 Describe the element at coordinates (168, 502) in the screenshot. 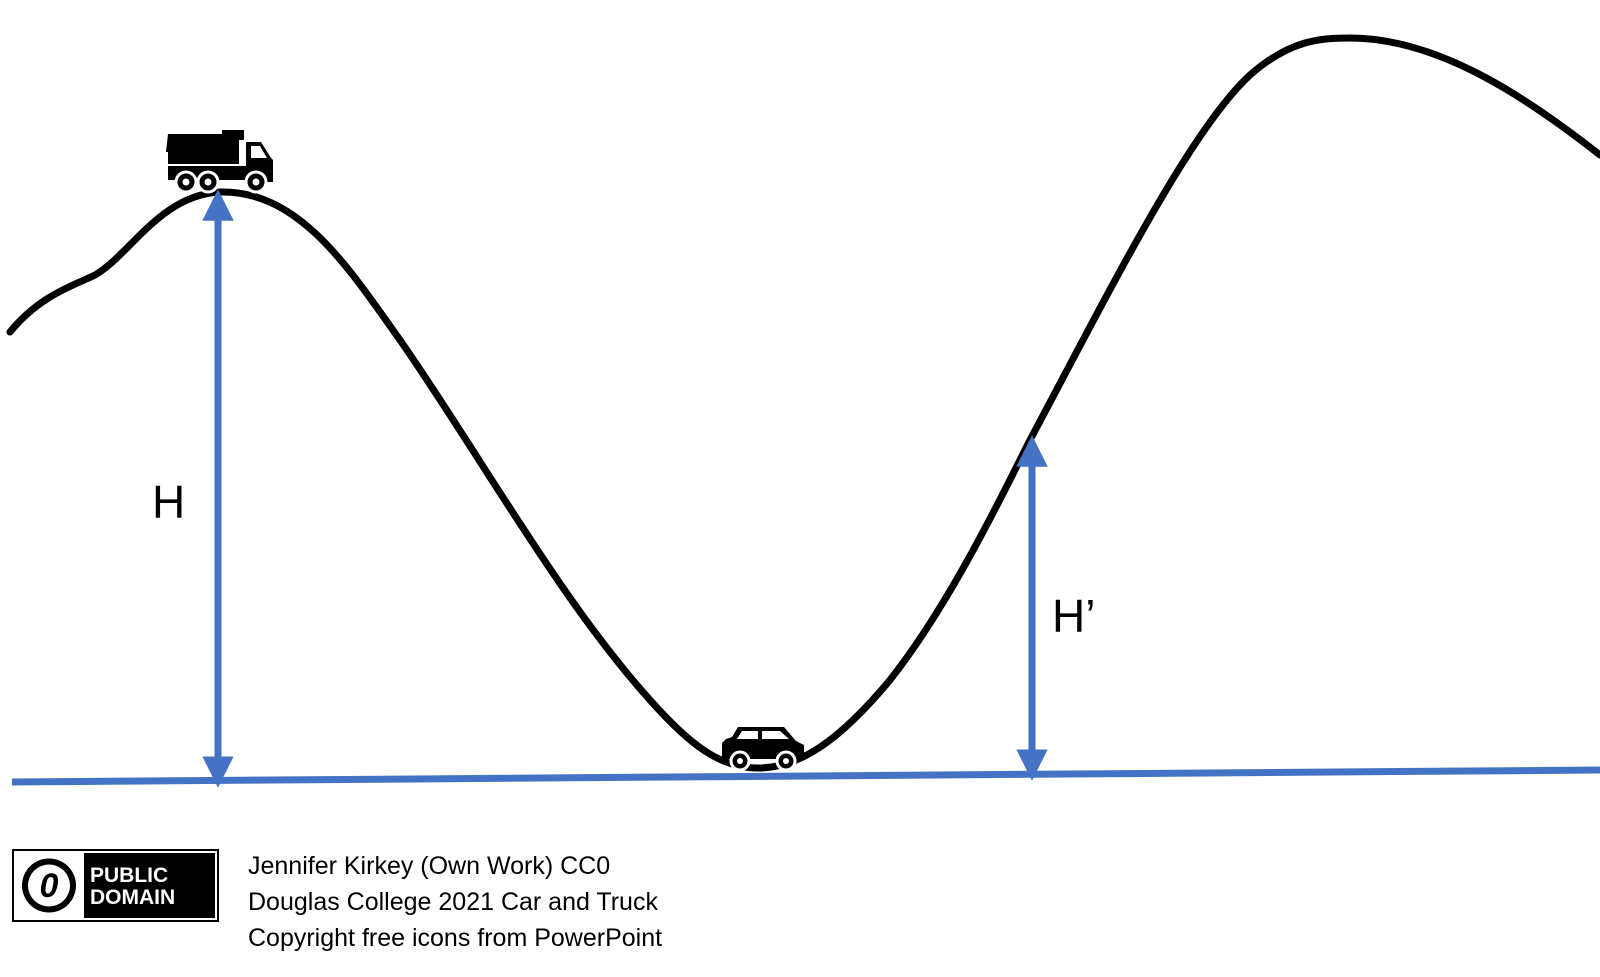

I see `label-h: H` at that location.